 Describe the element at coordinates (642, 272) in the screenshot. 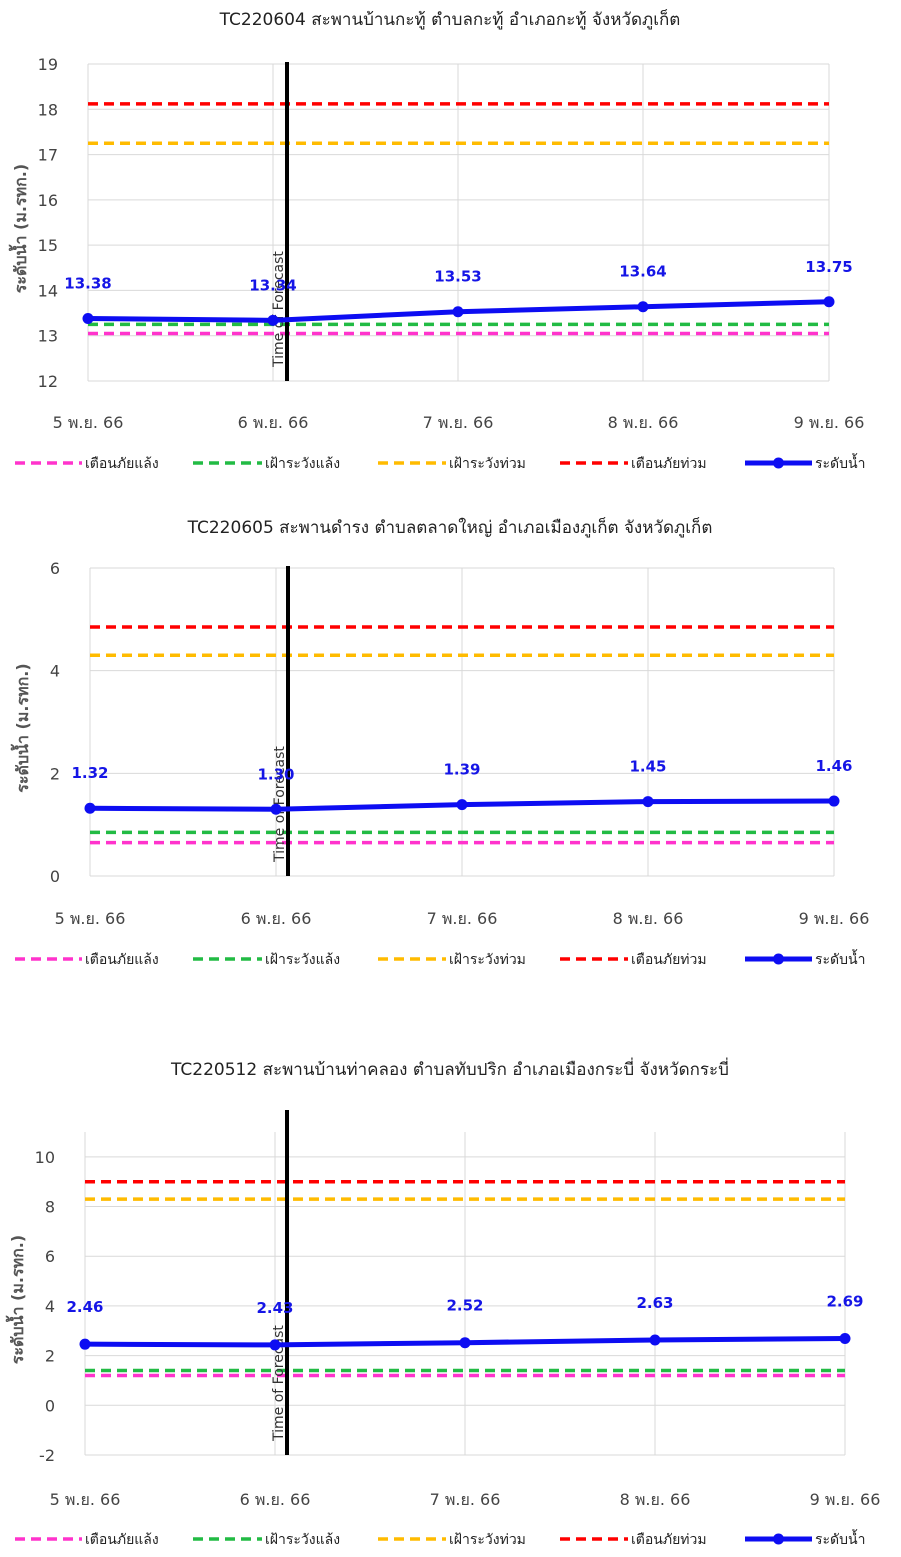

I see `data-label: 13.64` at that location.